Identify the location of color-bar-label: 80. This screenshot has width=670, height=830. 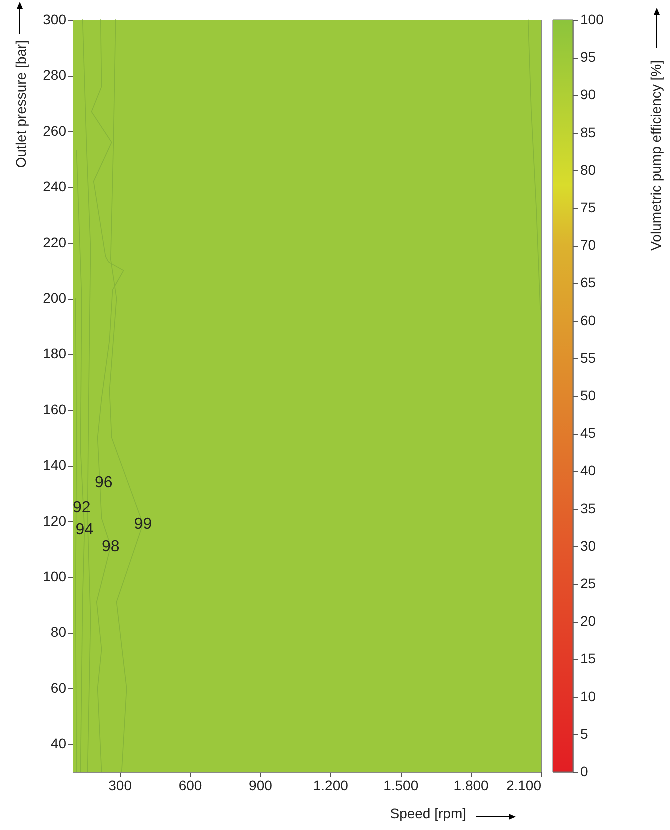
(588, 170).